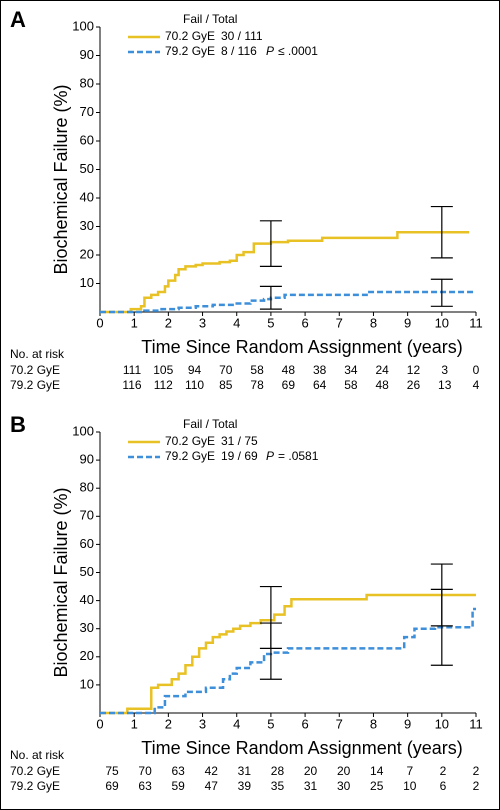  What do you see at coordinates (383, 385) in the screenshot?
I see `at-risk-count: 48` at bounding box center [383, 385].